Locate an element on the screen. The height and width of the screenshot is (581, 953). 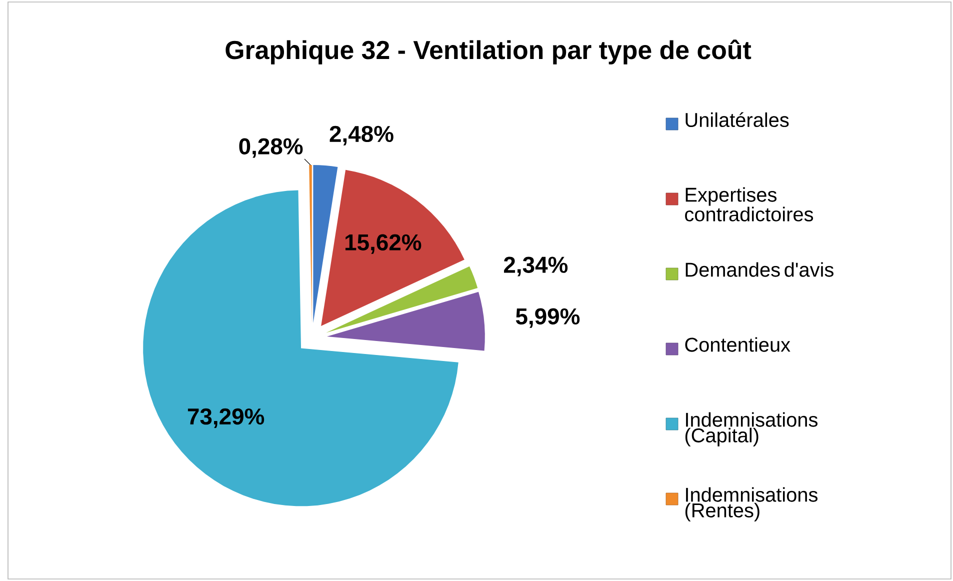
legend-label: Expertises contradictoires is located at coordinates (749, 204).